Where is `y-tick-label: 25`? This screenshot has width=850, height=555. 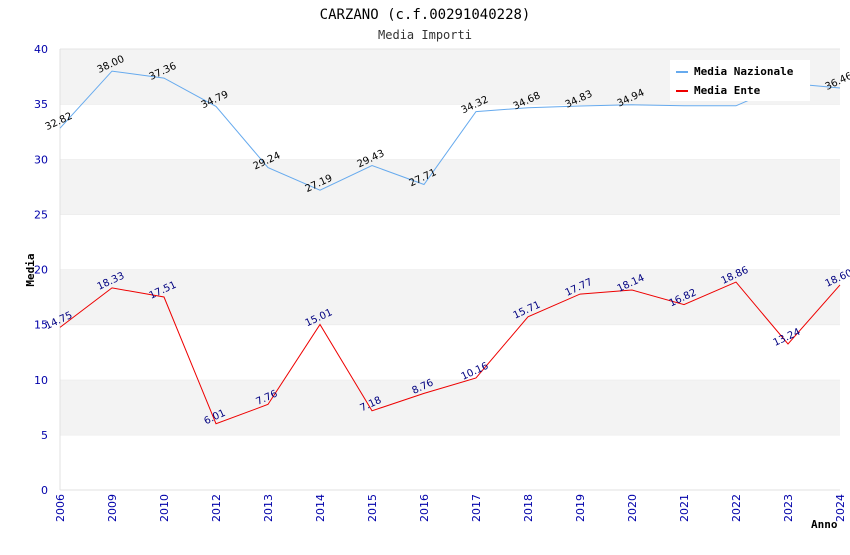 y-tick-label: 25 is located at coordinates (41, 214).